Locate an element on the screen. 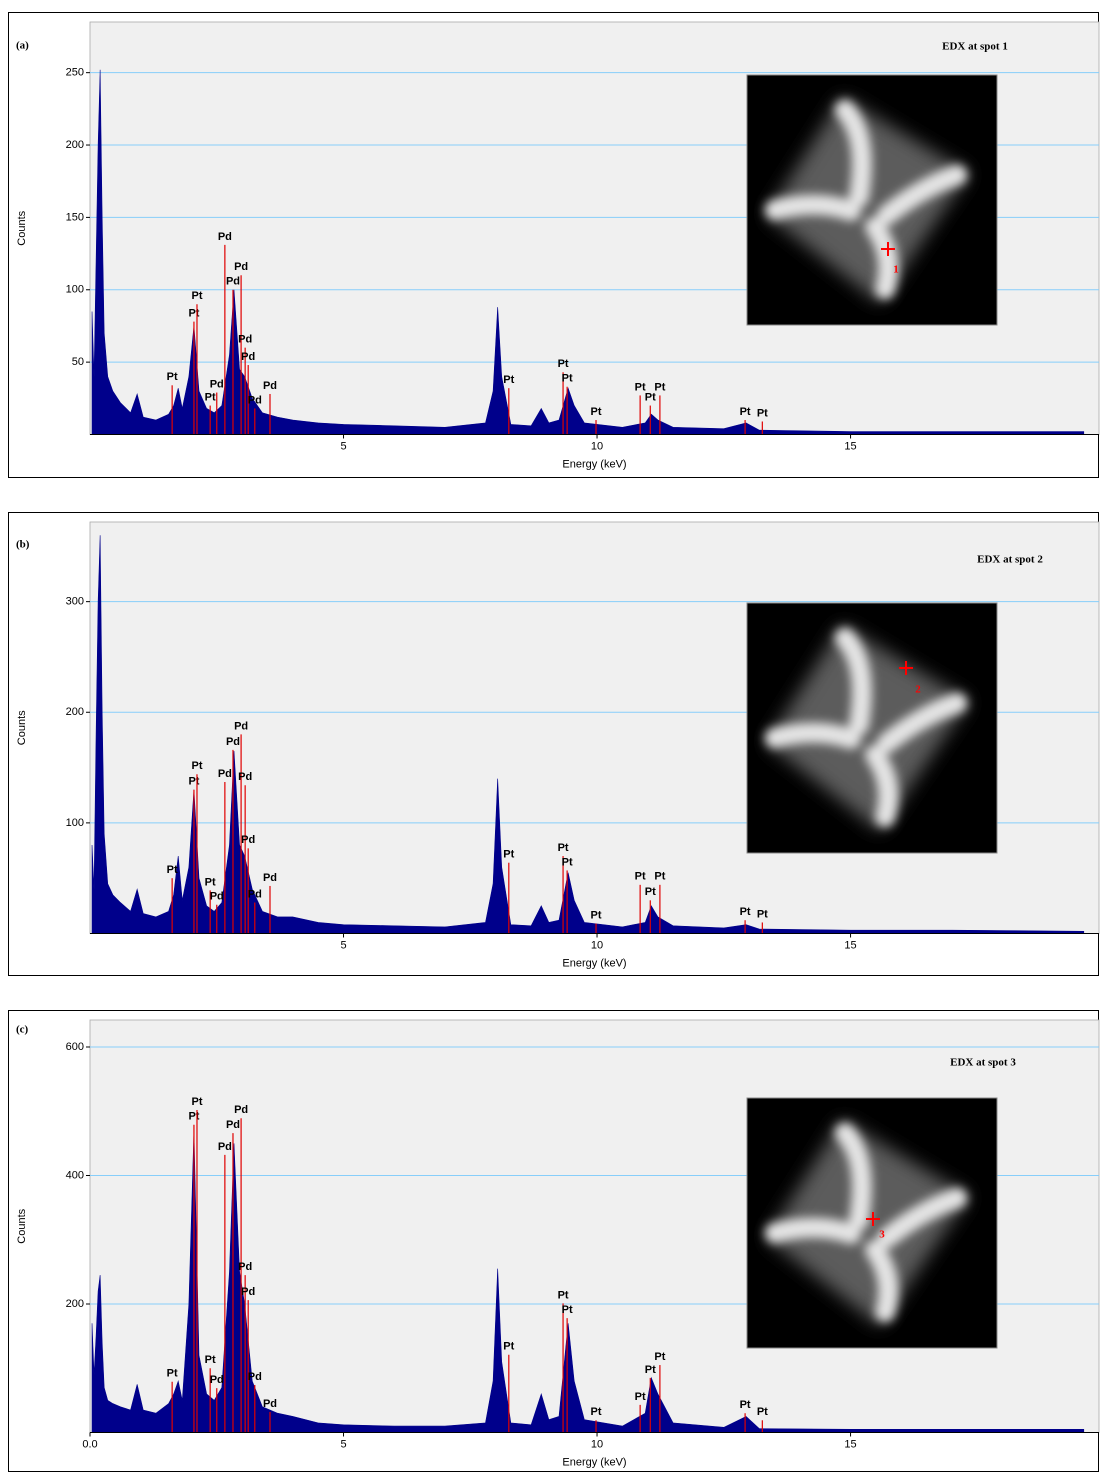 The height and width of the screenshot is (1472, 1100). y-tick-label: 600 is located at coordinates (75, 1047).